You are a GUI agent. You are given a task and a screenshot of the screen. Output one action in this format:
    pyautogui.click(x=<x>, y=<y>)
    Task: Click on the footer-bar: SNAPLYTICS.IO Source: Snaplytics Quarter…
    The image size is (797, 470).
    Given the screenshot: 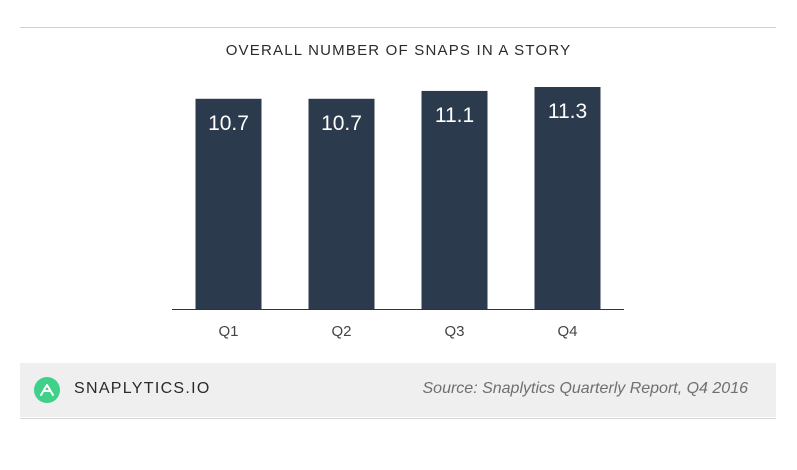 What is the action you would take?
    pyautogui.click(x=398, y=390)
    